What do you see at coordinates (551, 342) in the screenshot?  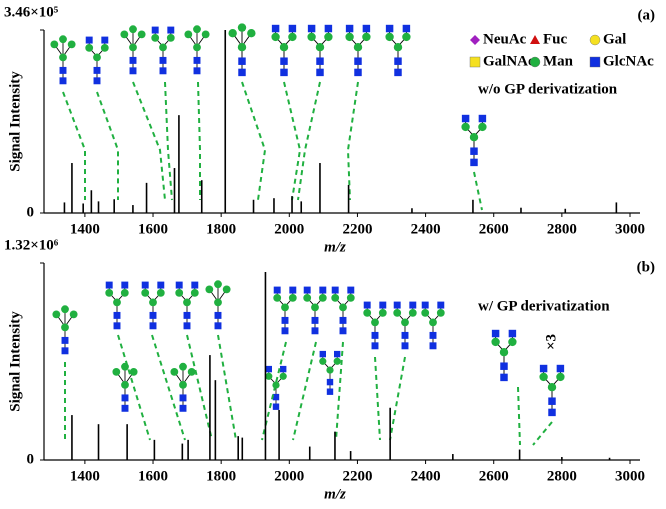 I see `multiplier: ×3` at bounding box center [551, 342].